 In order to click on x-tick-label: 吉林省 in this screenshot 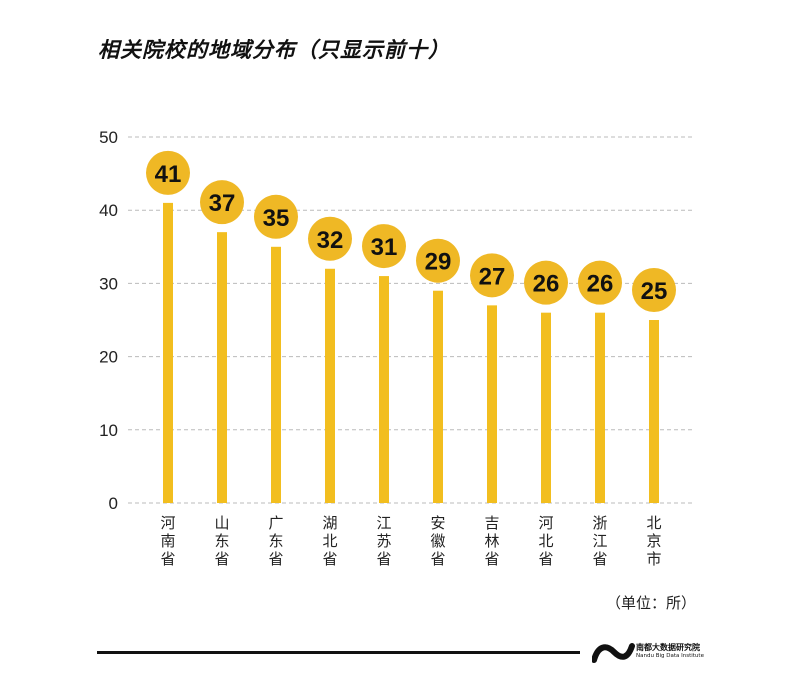, I will do `click(491, 541)`.